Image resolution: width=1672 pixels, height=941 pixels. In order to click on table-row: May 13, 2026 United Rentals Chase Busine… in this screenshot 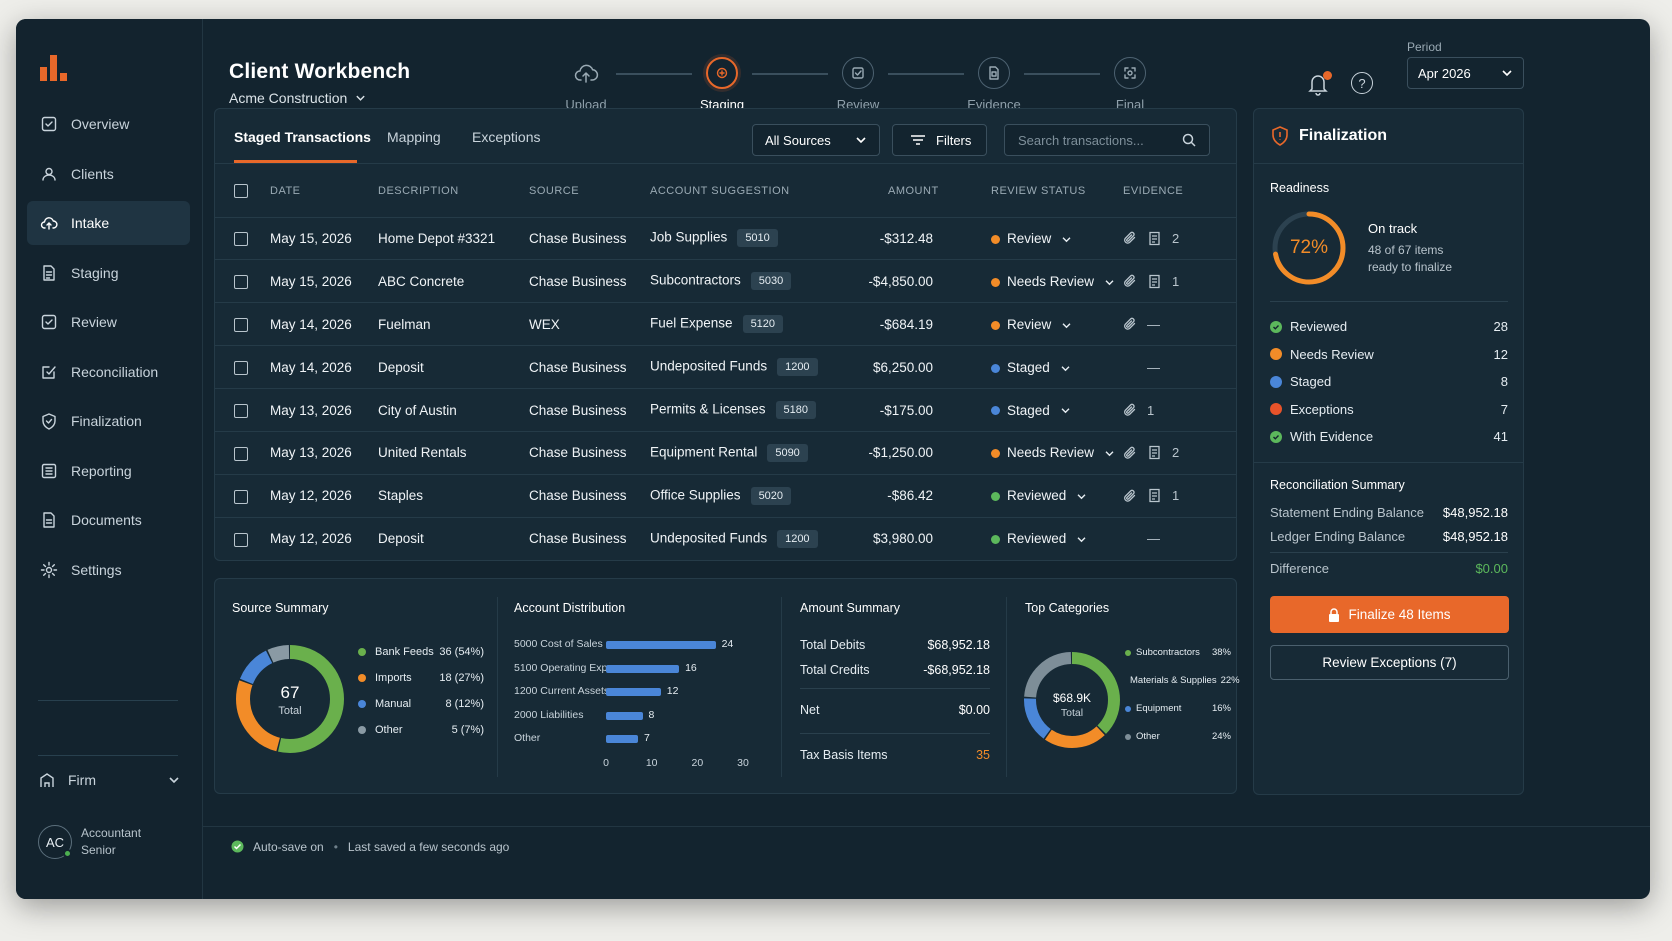, I will do `click(725, 453)`.